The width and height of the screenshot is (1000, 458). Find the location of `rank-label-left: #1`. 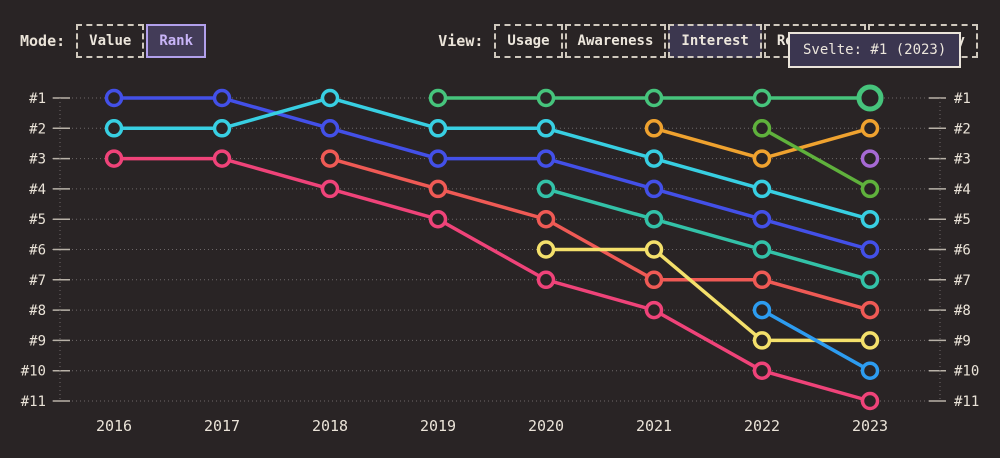

rank-label-left: #1 is located at coordinates (37, 99).